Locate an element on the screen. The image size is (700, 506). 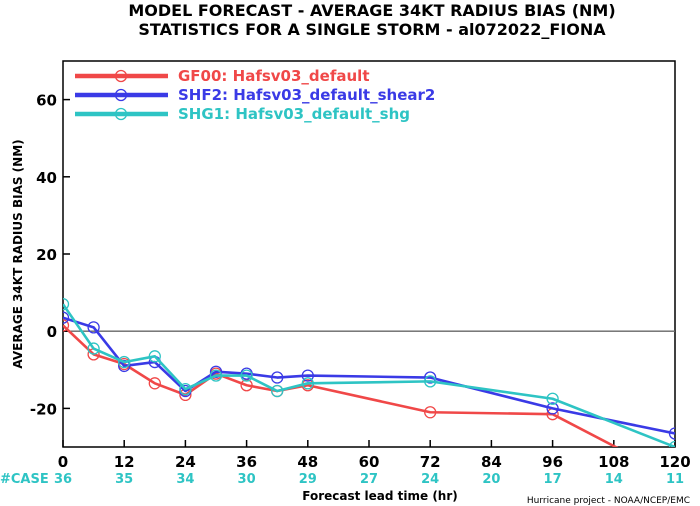
x-tick-label: 60 is located at coordinates (369, 462).